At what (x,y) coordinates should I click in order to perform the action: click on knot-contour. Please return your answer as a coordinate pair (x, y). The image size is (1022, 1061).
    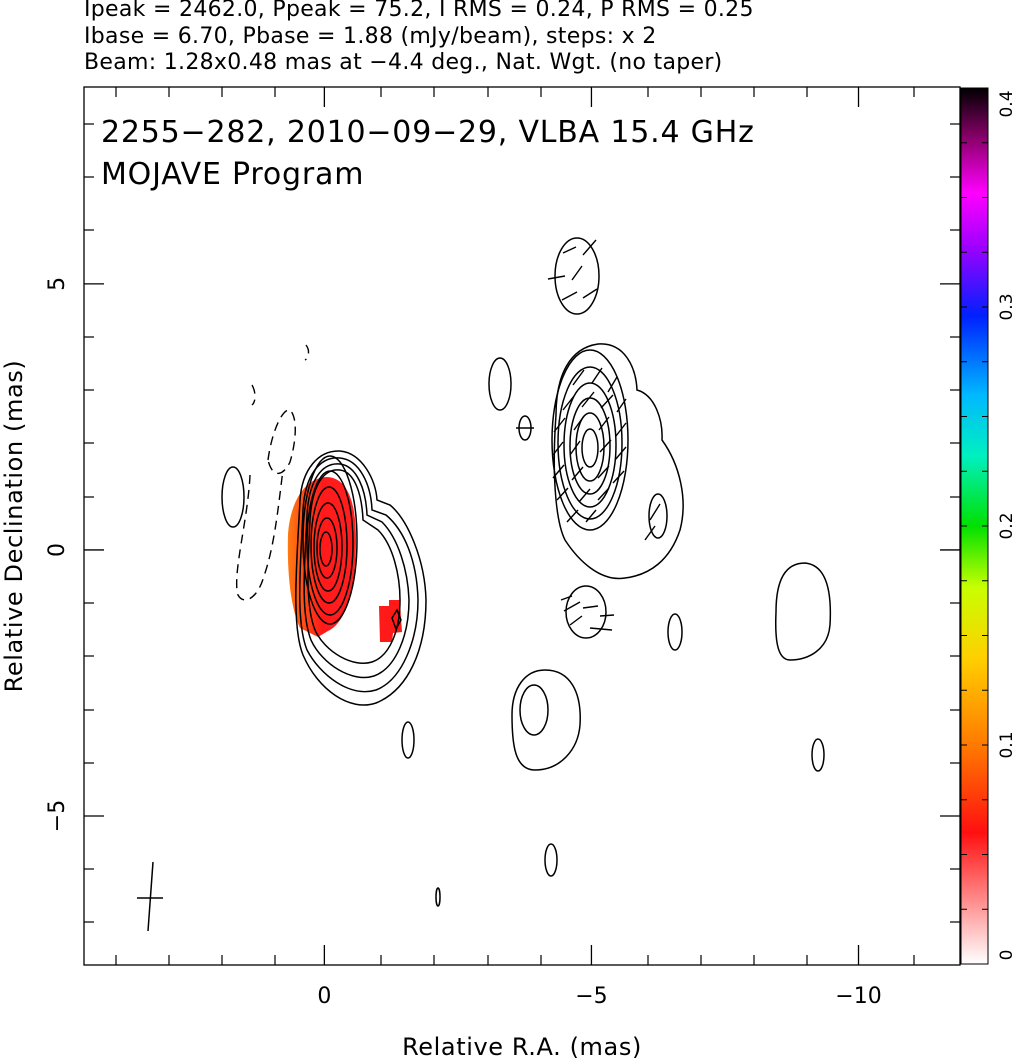
    Looking at the image, I should click on (396, 619).